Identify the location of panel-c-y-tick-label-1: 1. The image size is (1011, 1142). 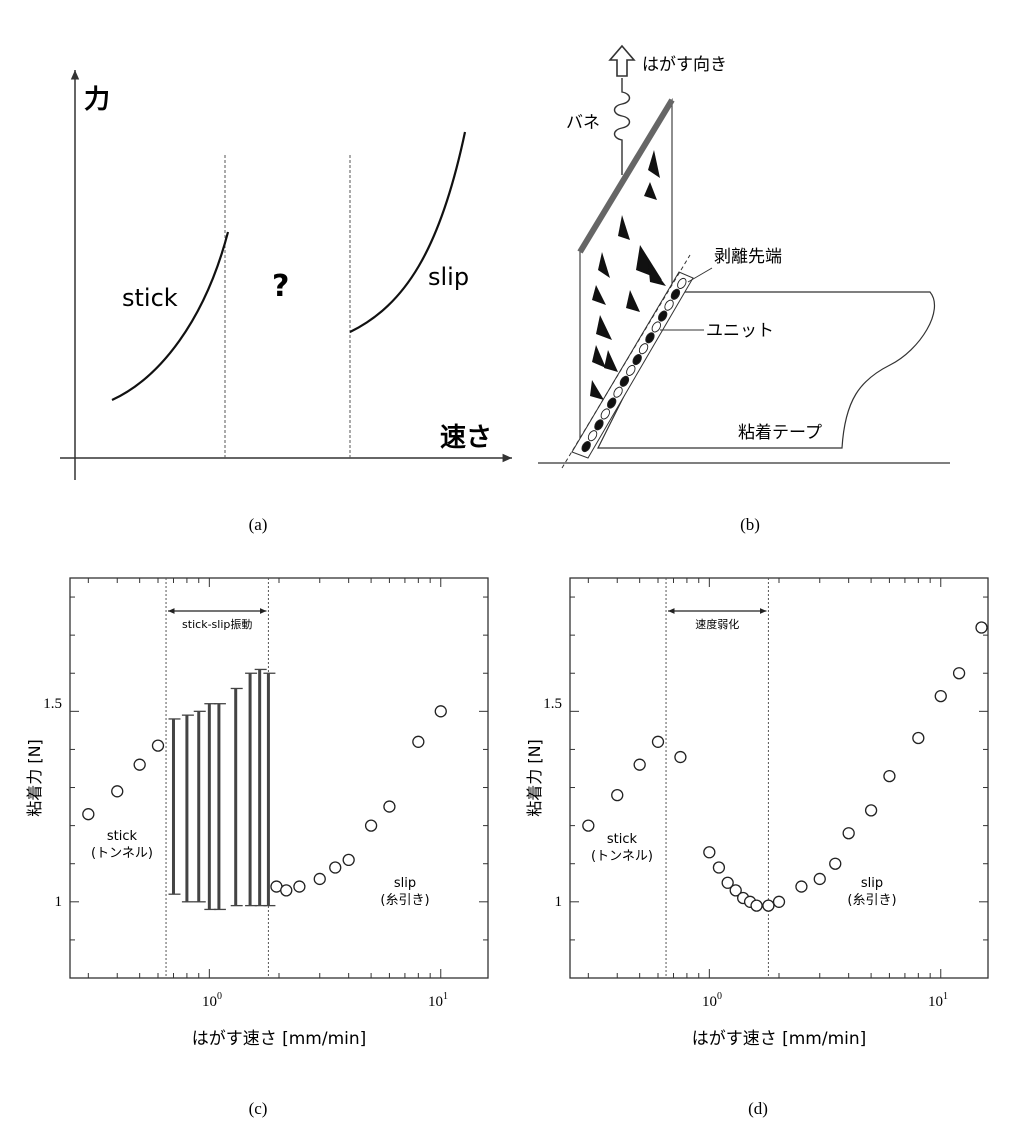
(59, 902).